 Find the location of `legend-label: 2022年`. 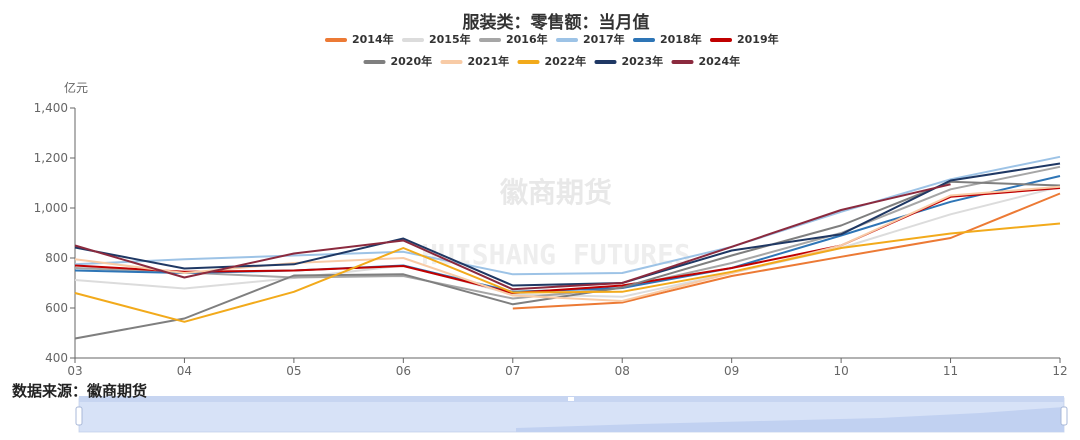

legend-label: 2022年 is located at coordinates (566, 61).